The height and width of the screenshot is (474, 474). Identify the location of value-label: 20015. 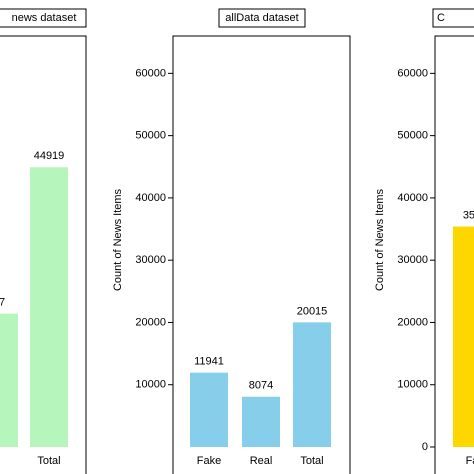
(312, 311).